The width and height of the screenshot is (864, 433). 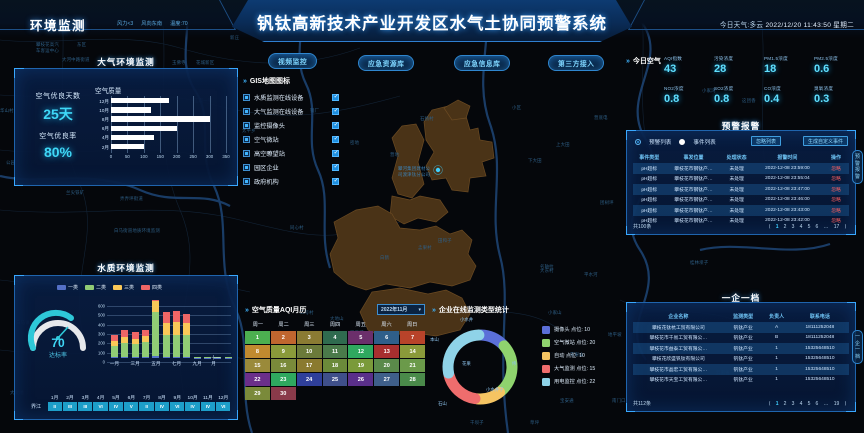 What do you see at coordinates (741, 404) in the screenshot?
I see `company-pager: 共112条 ⟨ 1 2 3 4 5 6 … 19 ⟩` at bounding box center [741, 404].